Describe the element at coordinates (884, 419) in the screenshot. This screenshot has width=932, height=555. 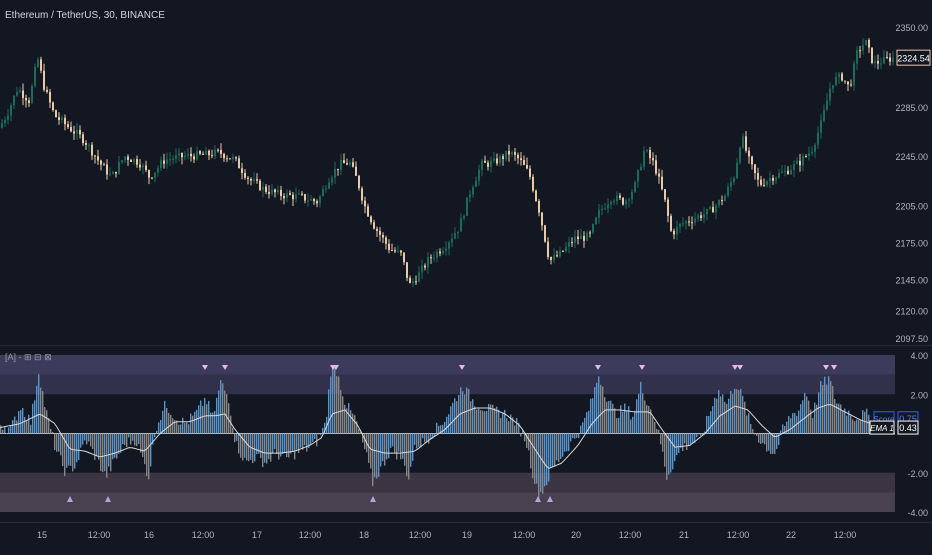
I see `score-name-label: Score` at that location.